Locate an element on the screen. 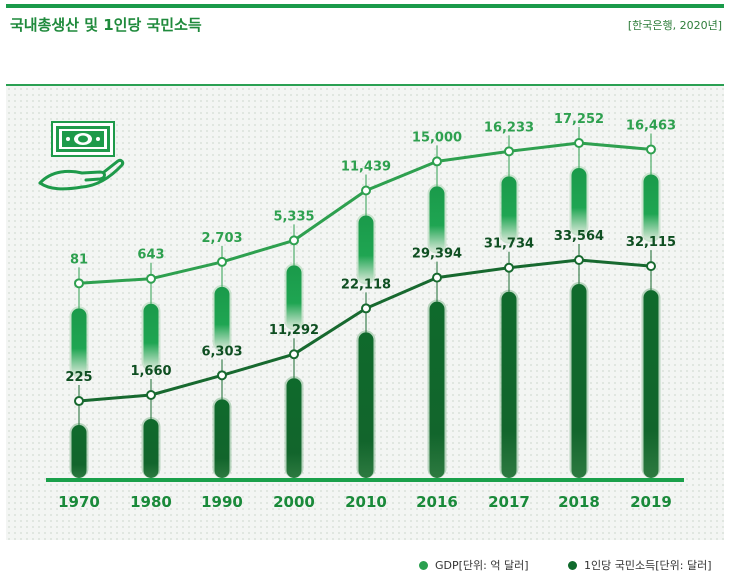 This screenshot has width=730, height=580. legend-item-gdp: GDP[단위: 억 달러] is located at coordinates (474, 565).